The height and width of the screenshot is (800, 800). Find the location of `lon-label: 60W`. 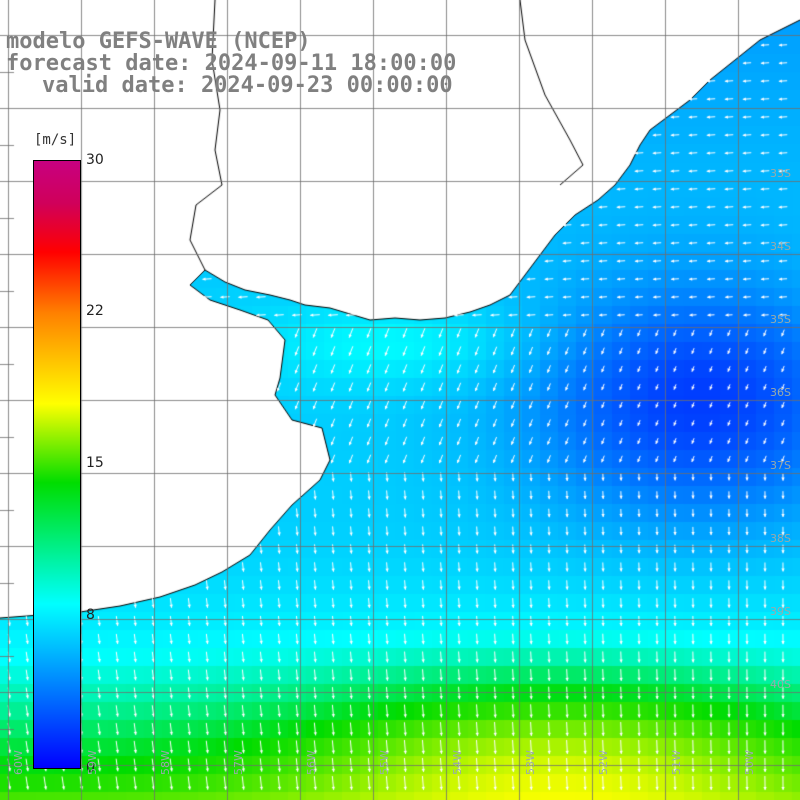

lon-label: 60W is located at coordinates (18, 762).